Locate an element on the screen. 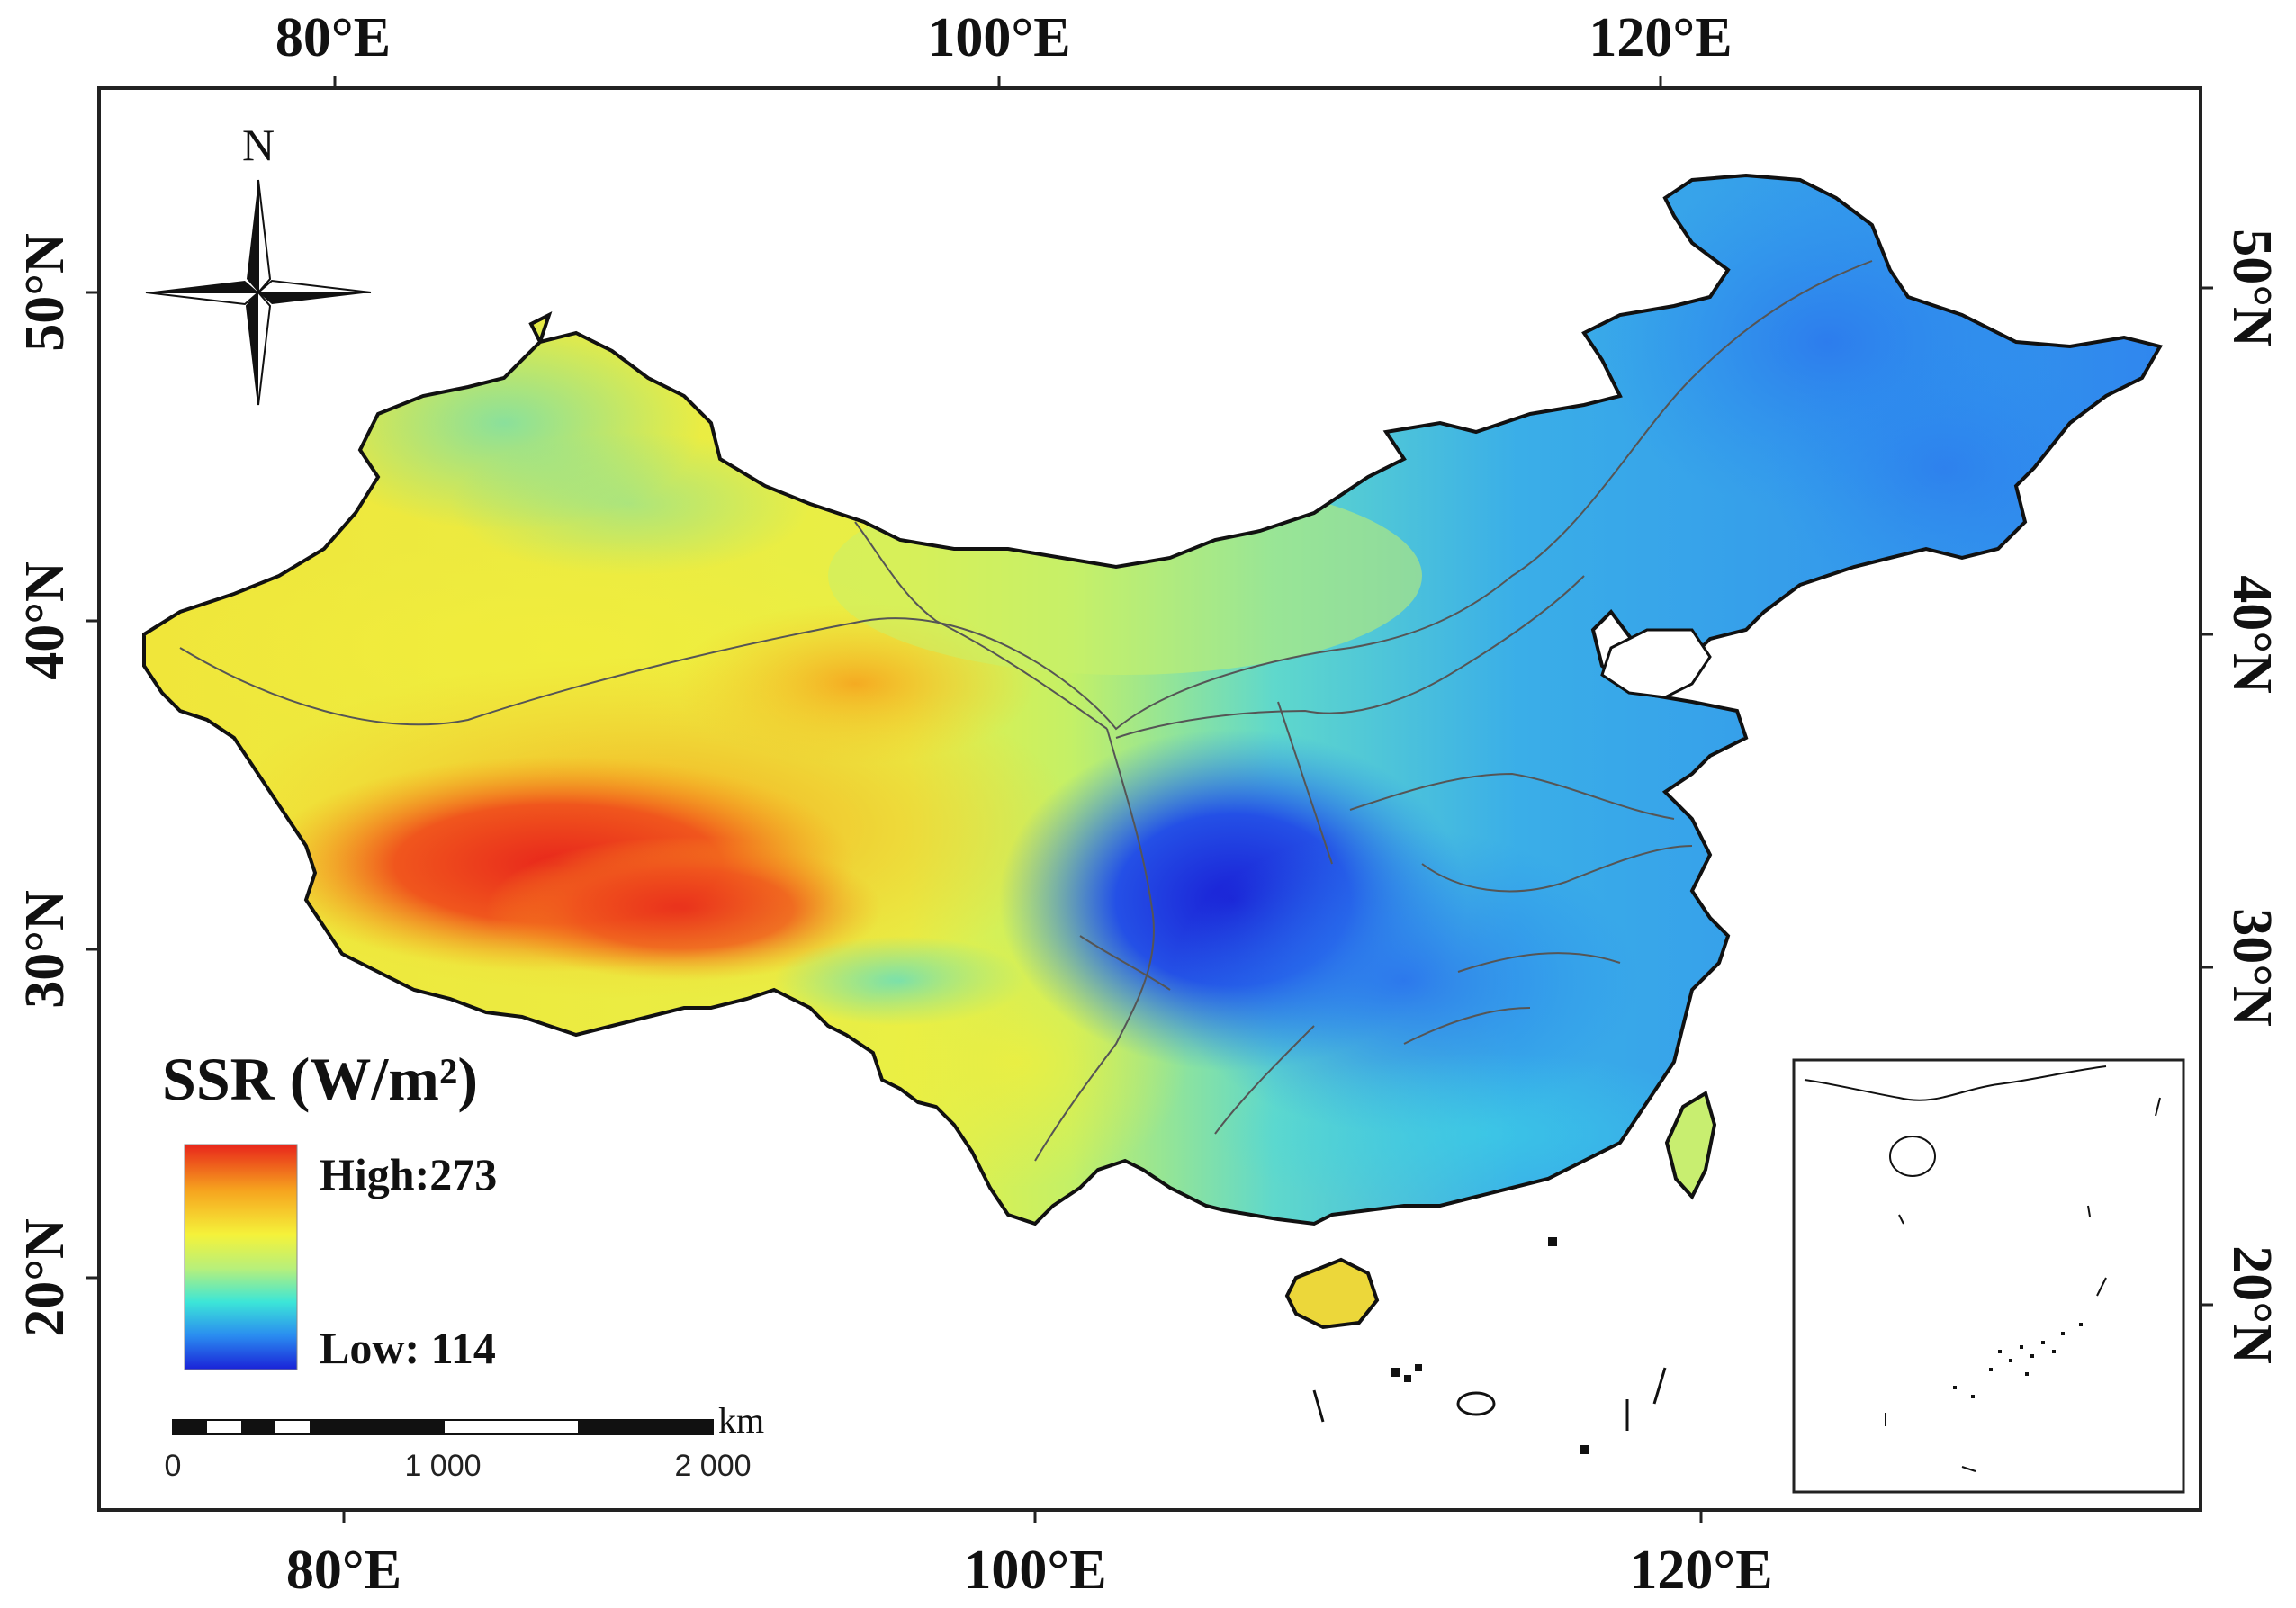 This screenshot has height=1608, width=2296. legend-title: SSR (W/m²) is located at coordinates (320, 1079).